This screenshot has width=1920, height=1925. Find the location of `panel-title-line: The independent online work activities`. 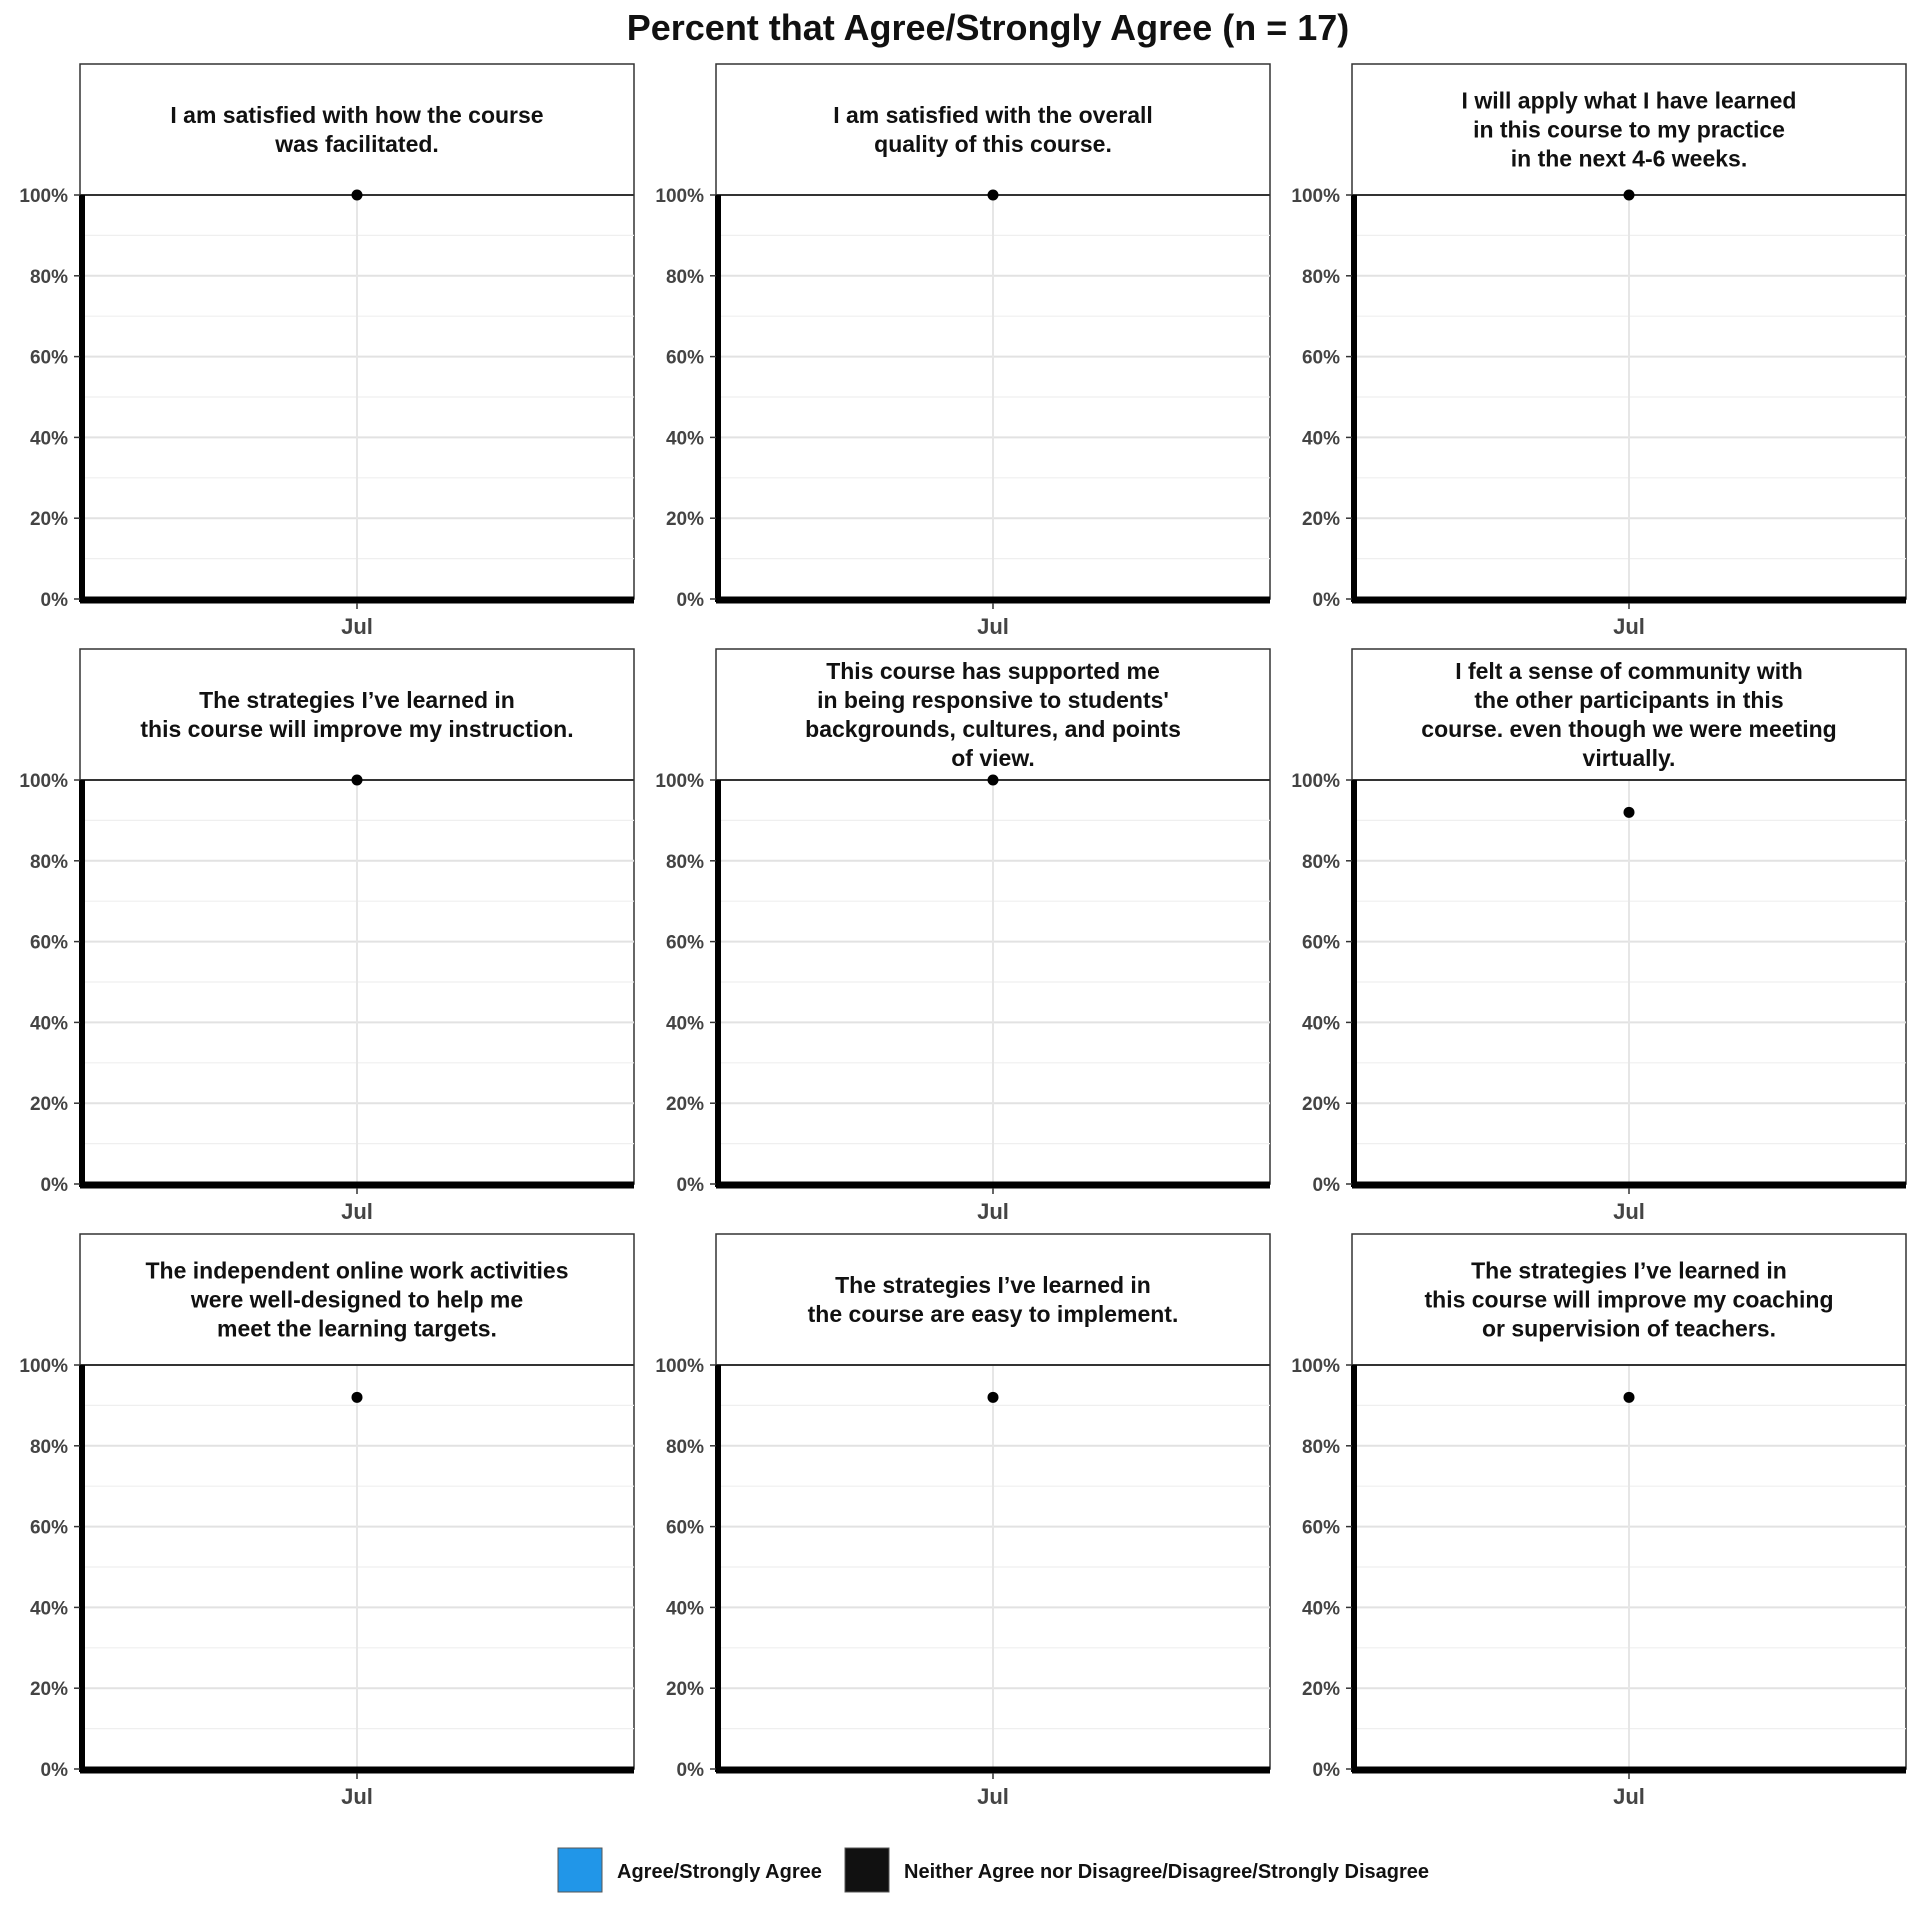

panel-title-line: The independent online work activities is located at coordinates (356, 1271).